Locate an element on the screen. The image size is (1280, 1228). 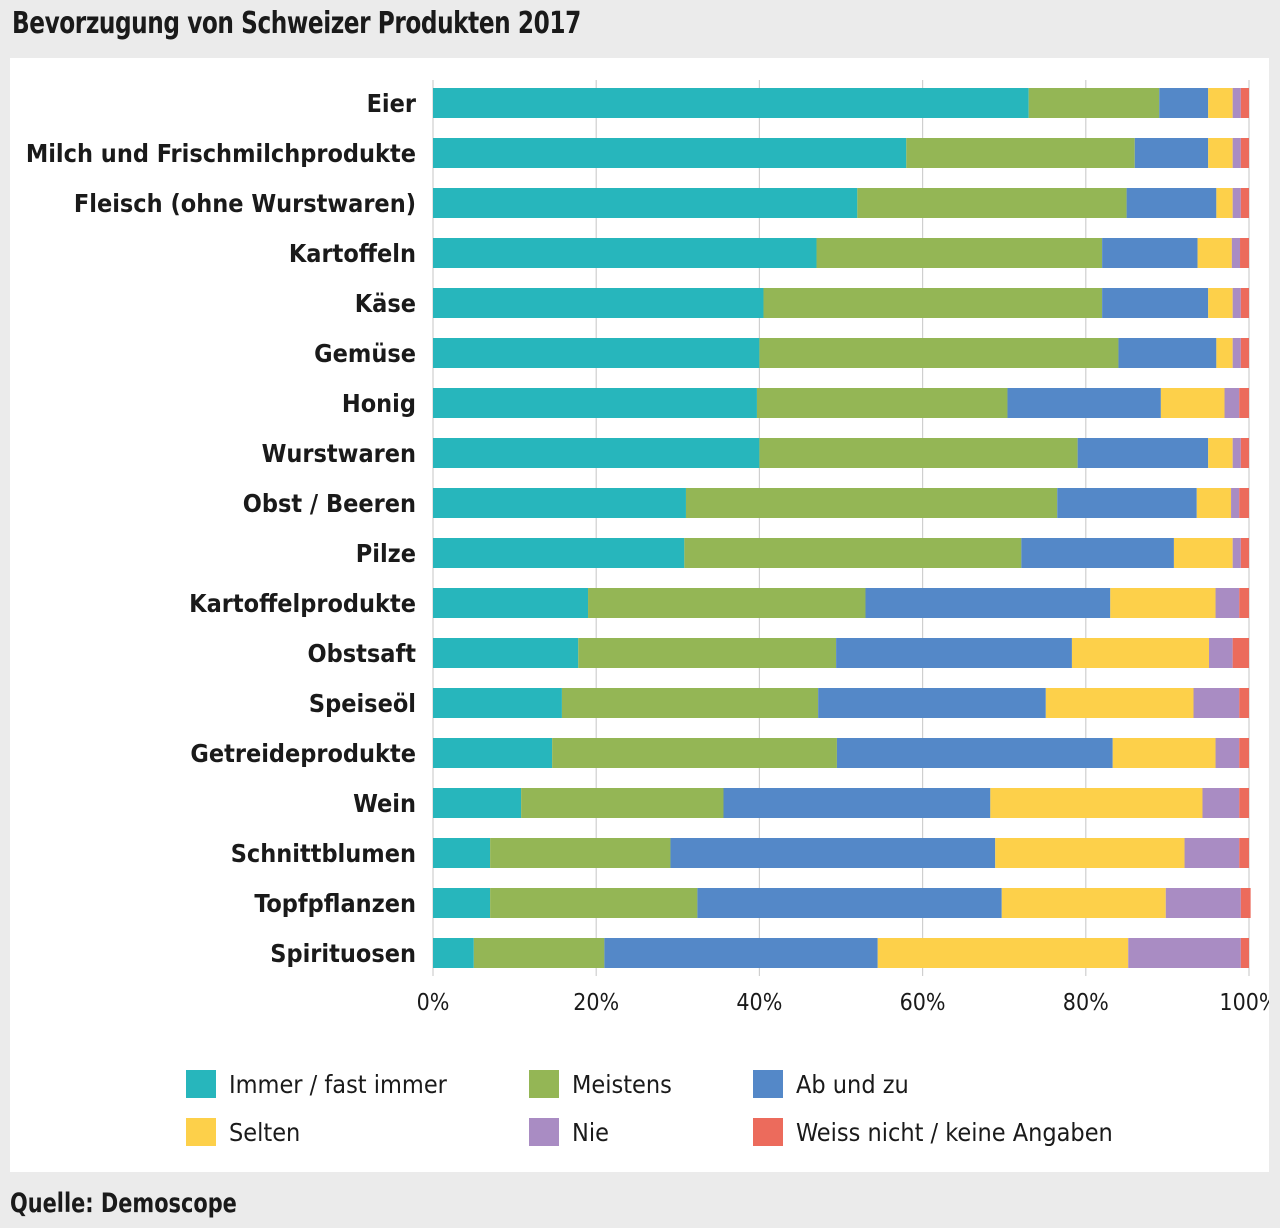
category-label: Spirituosen is located at coordinates (343, 953).